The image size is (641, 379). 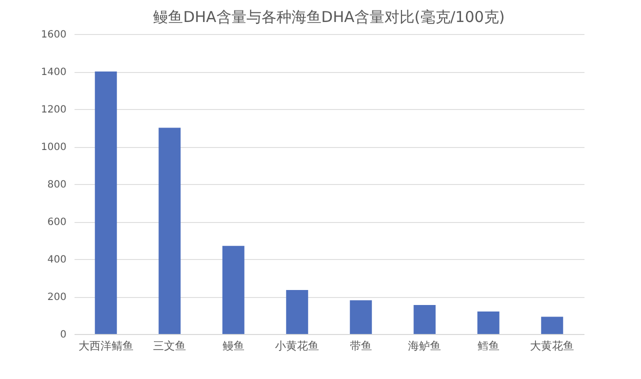 I want to click on chart-title: 鳗鱼DHA含量与各种海鱼DHA含量对比(毫克/100克), so click(x=329, y=17).